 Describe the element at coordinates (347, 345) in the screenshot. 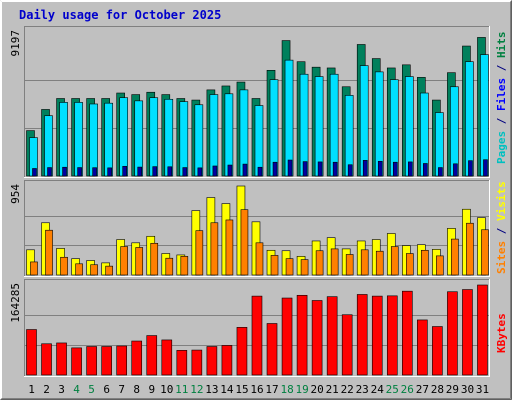

I see `bar-kbytes: 110000` at that location.